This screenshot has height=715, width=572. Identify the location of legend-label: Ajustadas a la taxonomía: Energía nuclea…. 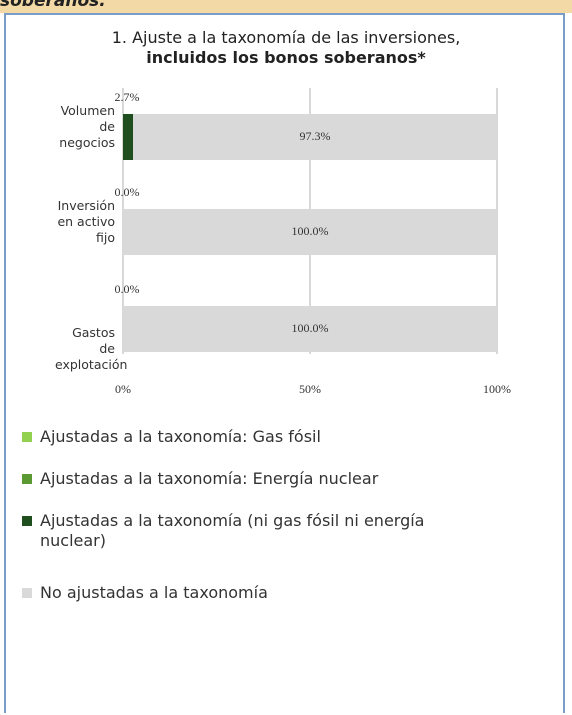
(209, 478).